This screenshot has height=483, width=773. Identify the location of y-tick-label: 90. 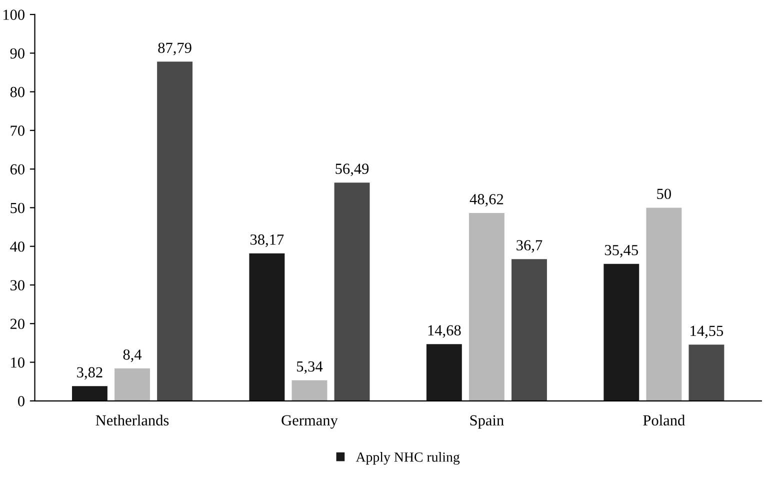
(17, 53).